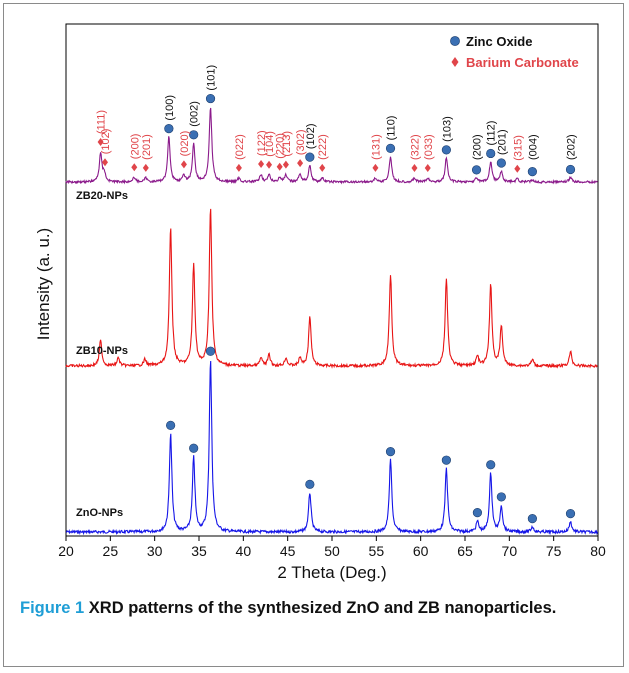 The width and height of the screenshot is (629, 673). I want to click on zno-hkl-label: (101), so click(212, 78).